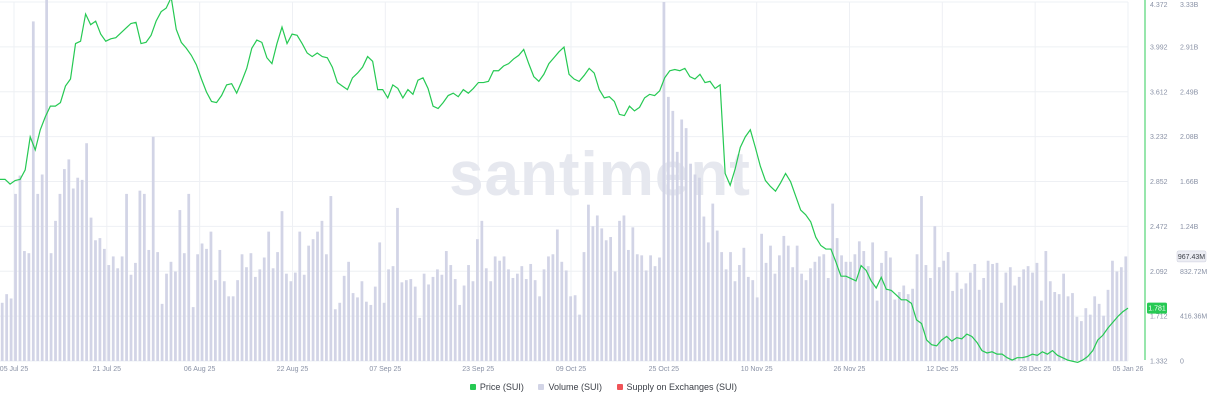 The height and width of the screenshot is (404, 1207). I want to click on watermark: santiment, so click(600, 174).